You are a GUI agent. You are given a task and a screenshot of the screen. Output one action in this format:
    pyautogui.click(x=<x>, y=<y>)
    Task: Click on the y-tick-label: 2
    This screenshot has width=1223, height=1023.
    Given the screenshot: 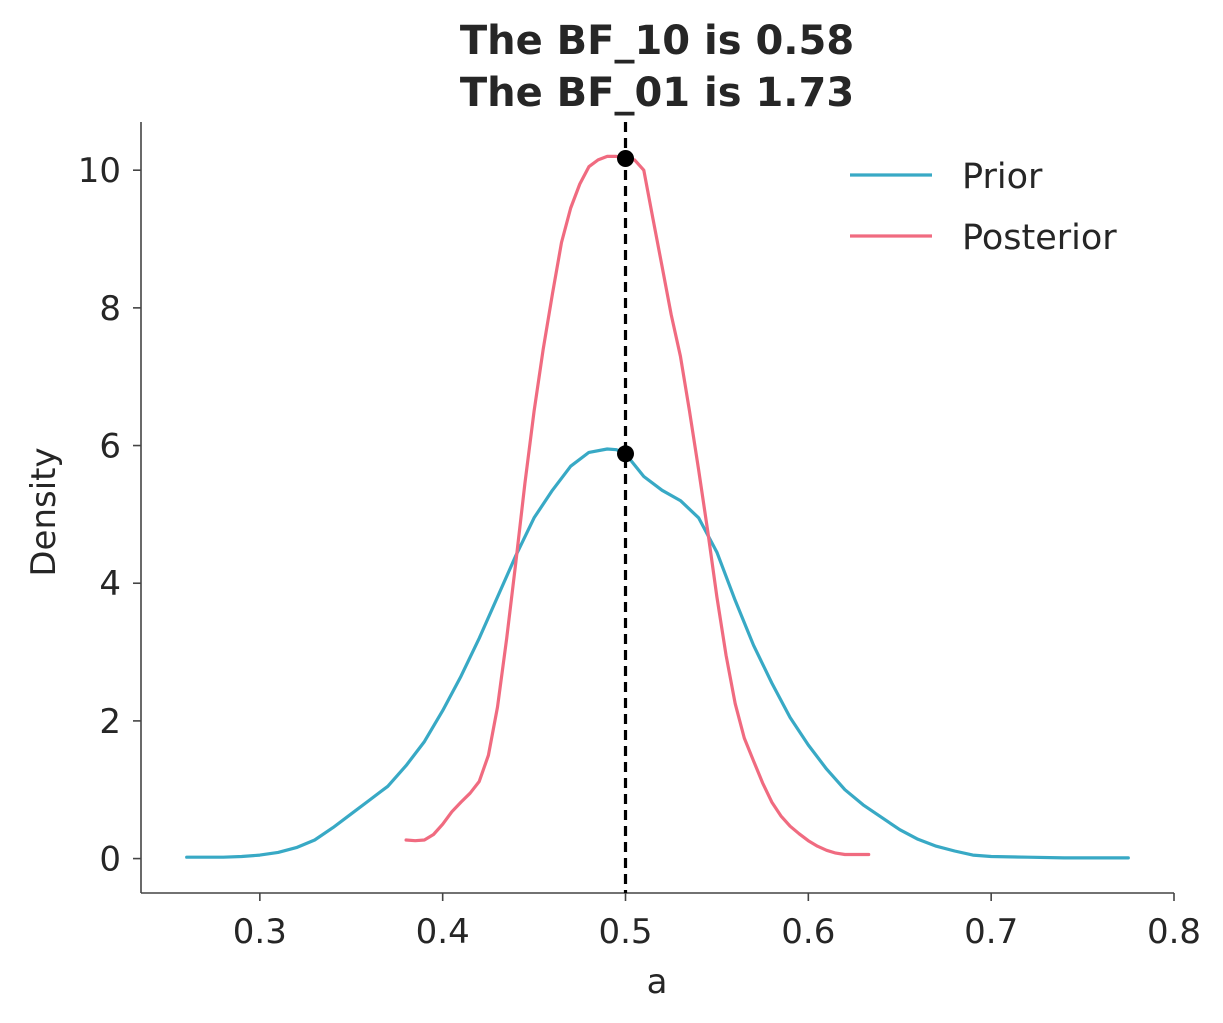 What is the action you would take?
    pyautogui.click(x=110, y=722)
    